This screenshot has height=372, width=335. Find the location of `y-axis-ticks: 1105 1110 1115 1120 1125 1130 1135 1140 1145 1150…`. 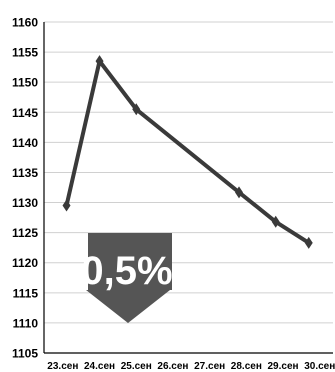

y-axis-ticks: 1105 1110 1115 1120 1125 1130 1135 1140 1145 1150… is located at coordinates (25, 188).